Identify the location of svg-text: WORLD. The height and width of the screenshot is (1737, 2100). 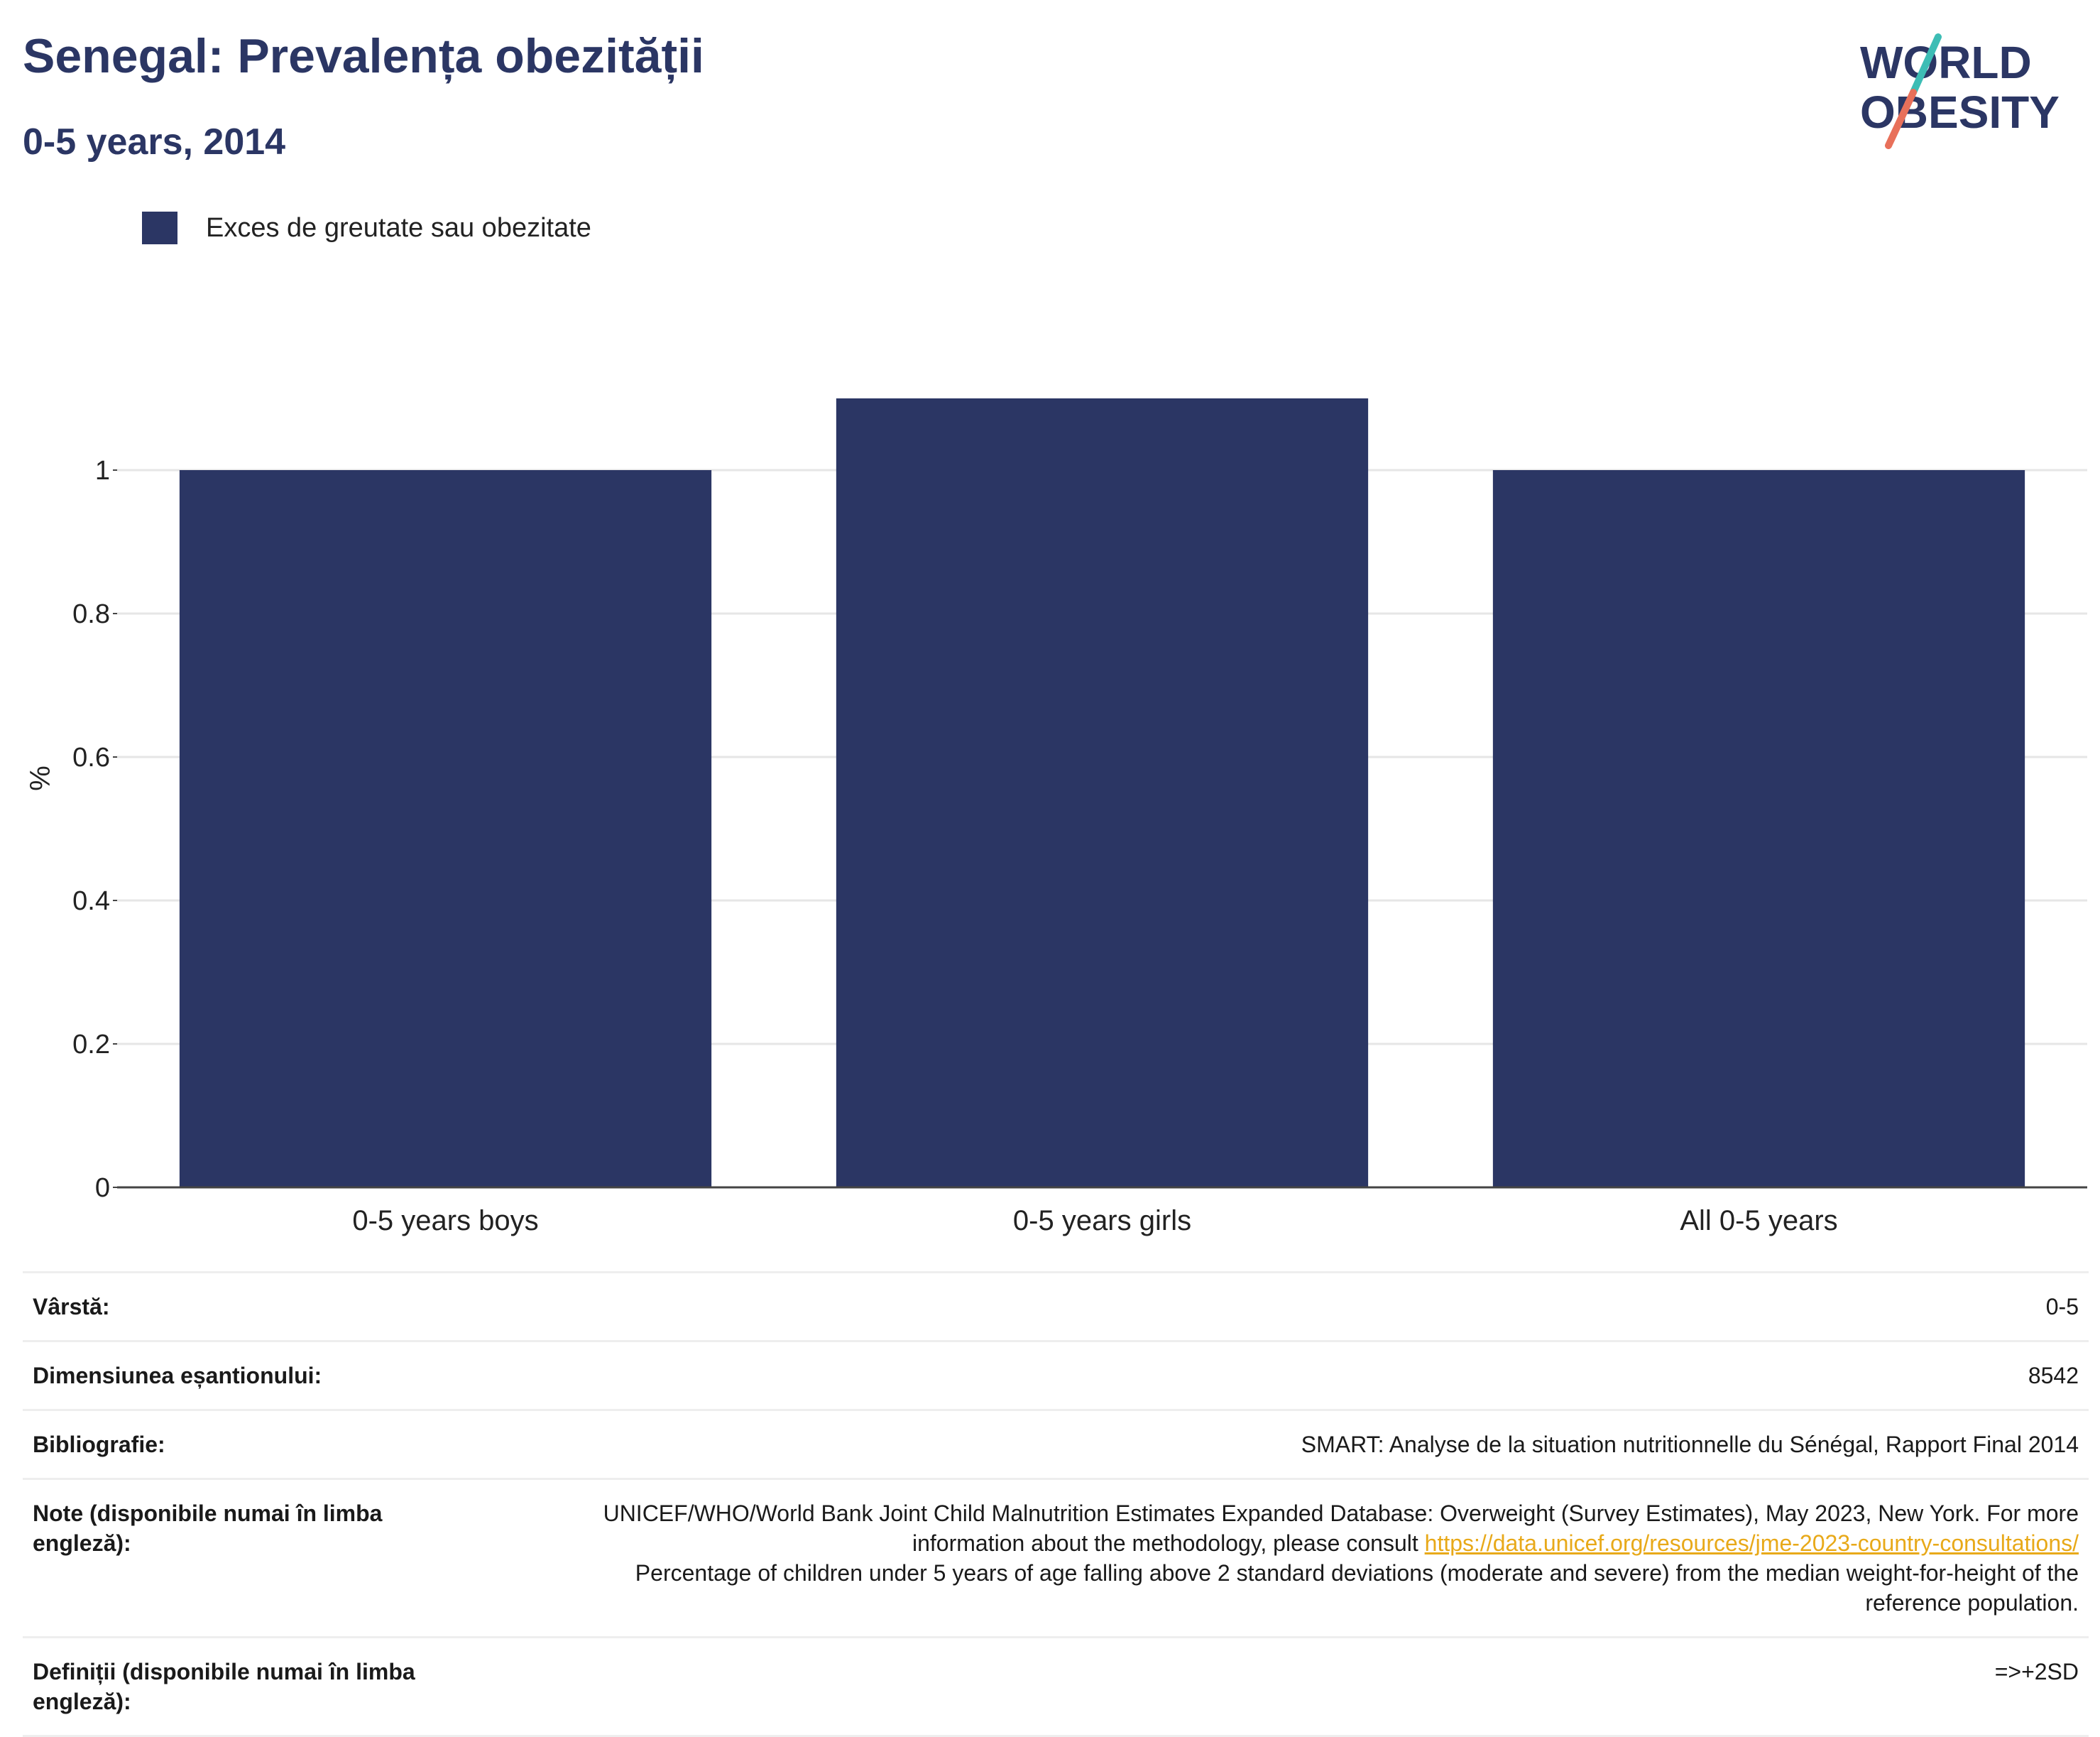
(1946, 62).